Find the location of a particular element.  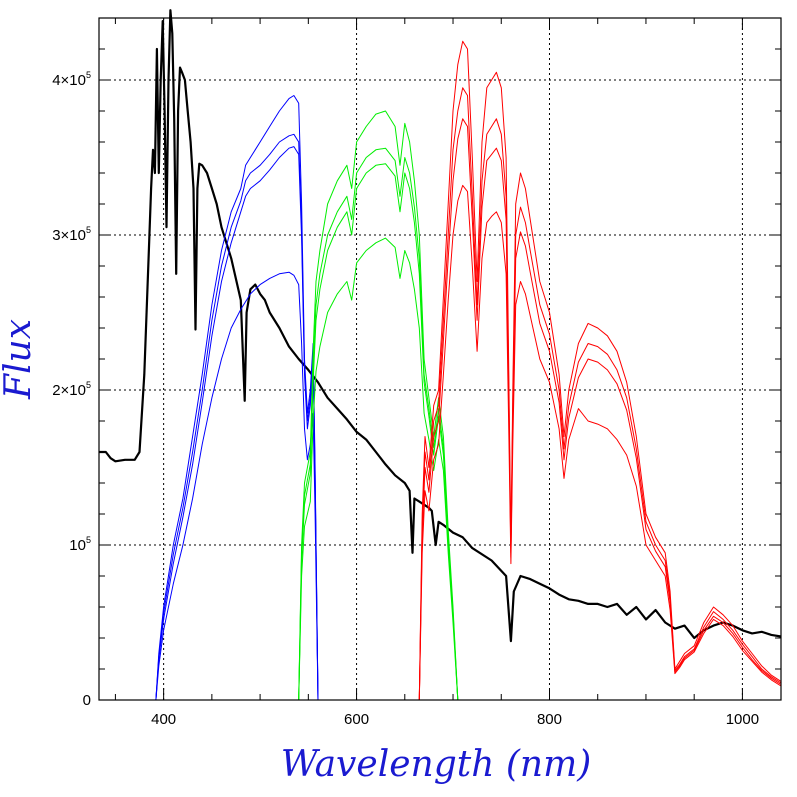

x-tick-labels: 400 600 800 1000 is located at coordinates (455, 719).